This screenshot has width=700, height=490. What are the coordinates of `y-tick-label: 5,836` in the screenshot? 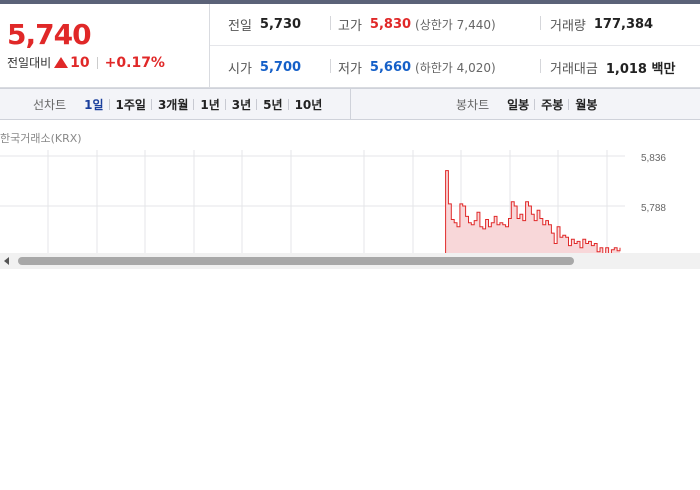 It's located at (653, 158).